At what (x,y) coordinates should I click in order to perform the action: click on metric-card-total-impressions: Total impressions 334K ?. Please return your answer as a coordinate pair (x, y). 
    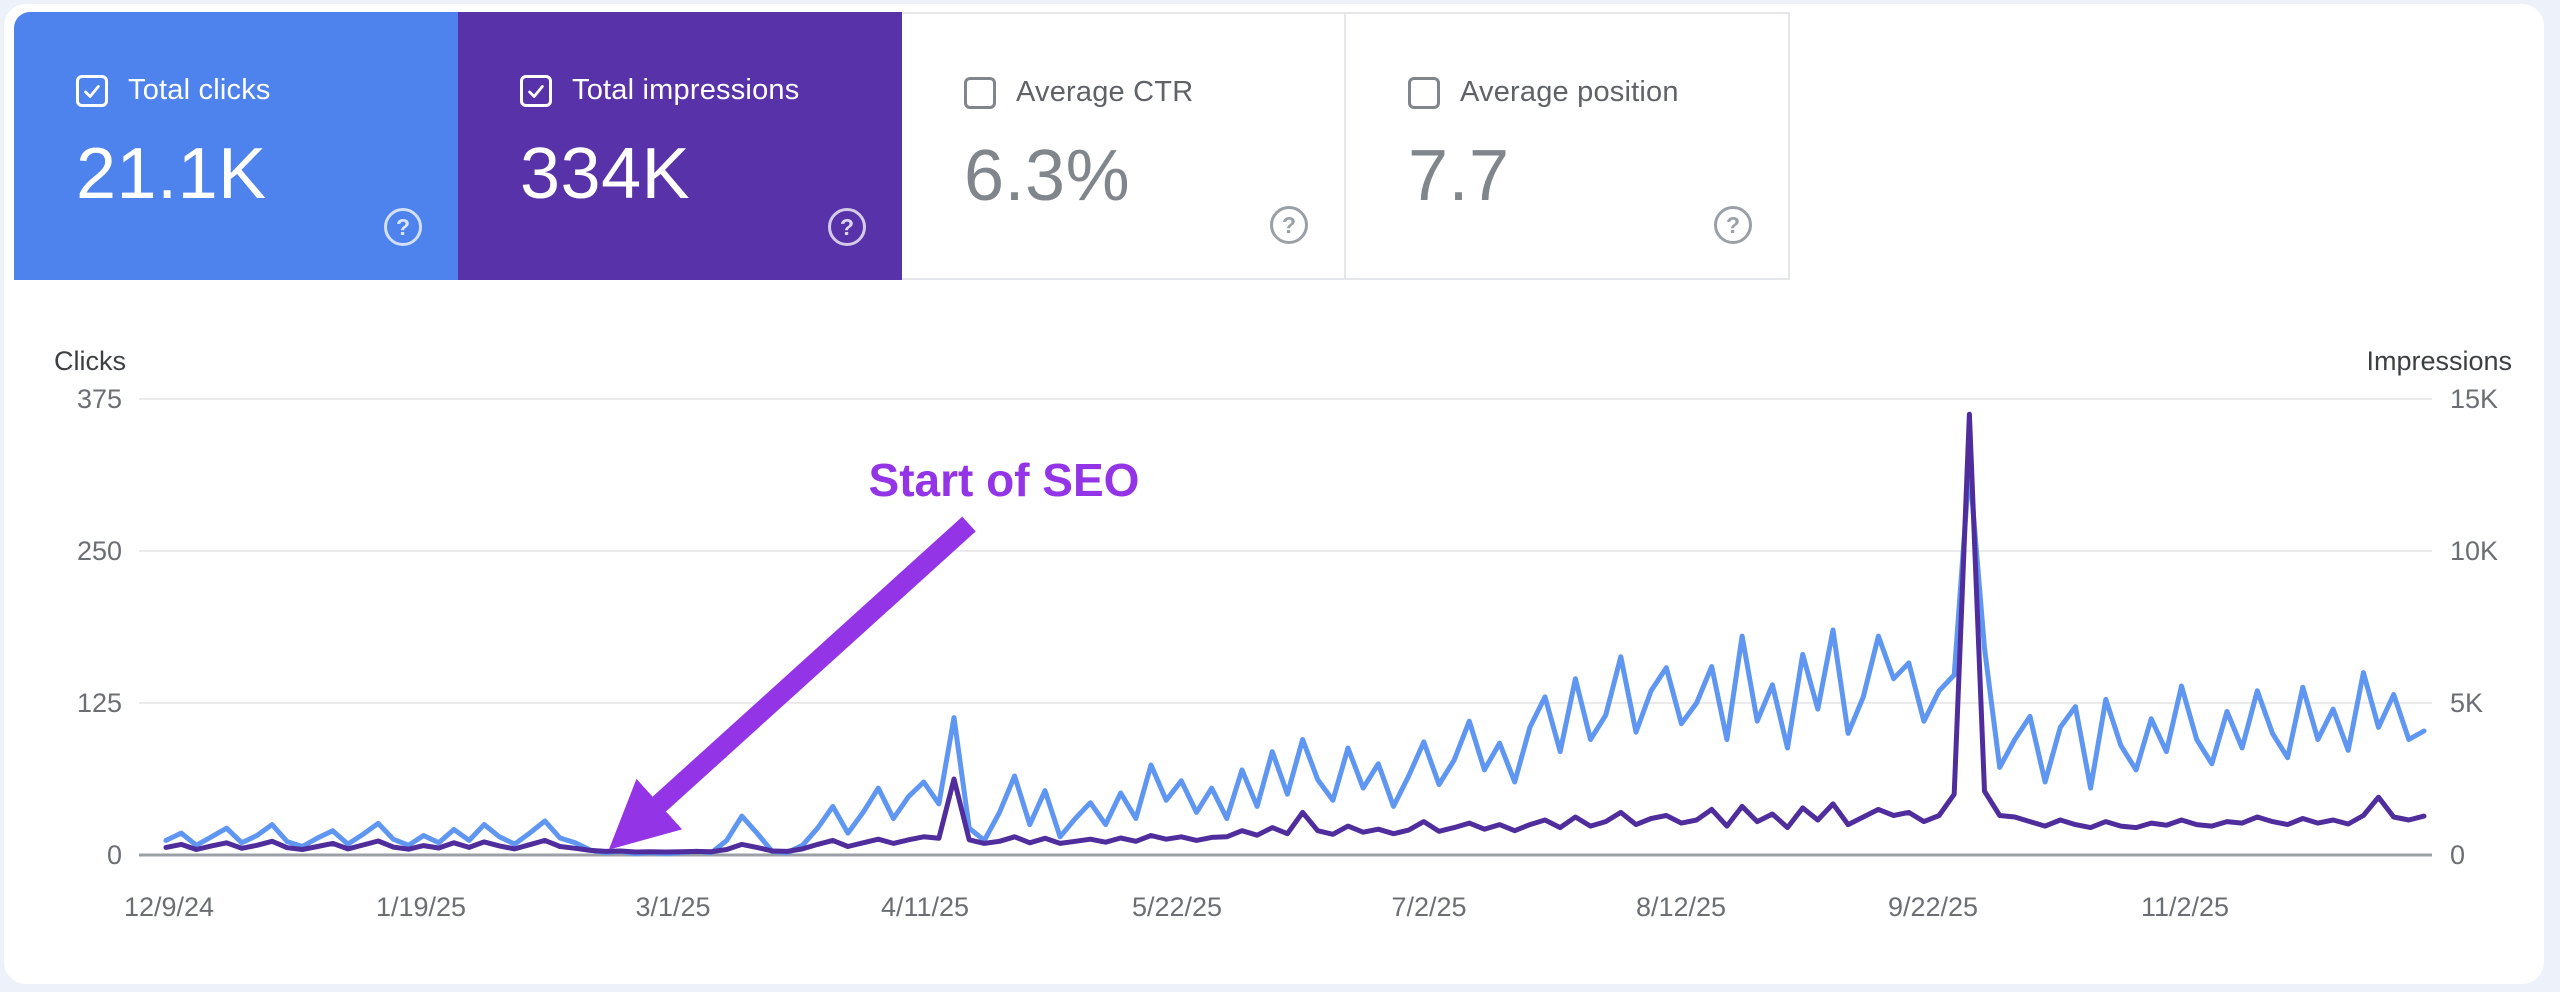
    Looking at the image, I should click on (680, 146).